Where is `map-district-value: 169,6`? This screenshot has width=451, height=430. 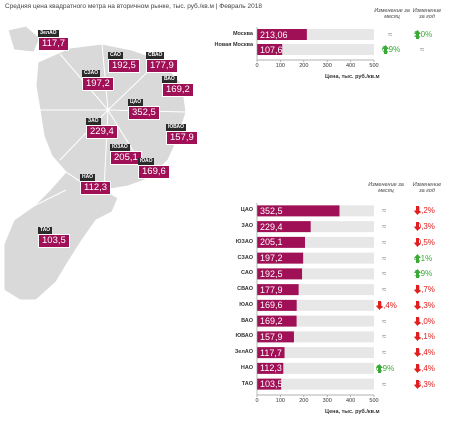 map-district-value: 169,6 is located at coordinates (154, 172).